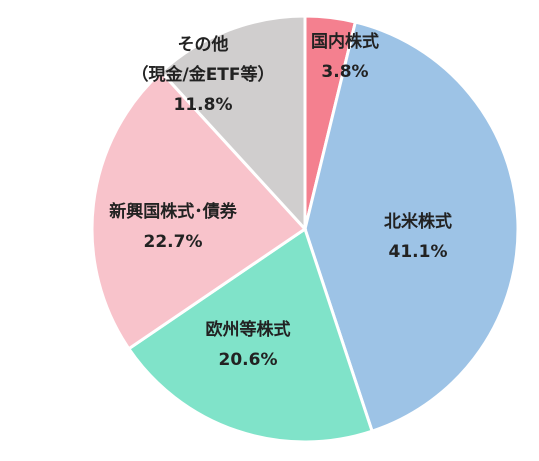  I want to click on value-label: 22.7%, so click(173, 242).